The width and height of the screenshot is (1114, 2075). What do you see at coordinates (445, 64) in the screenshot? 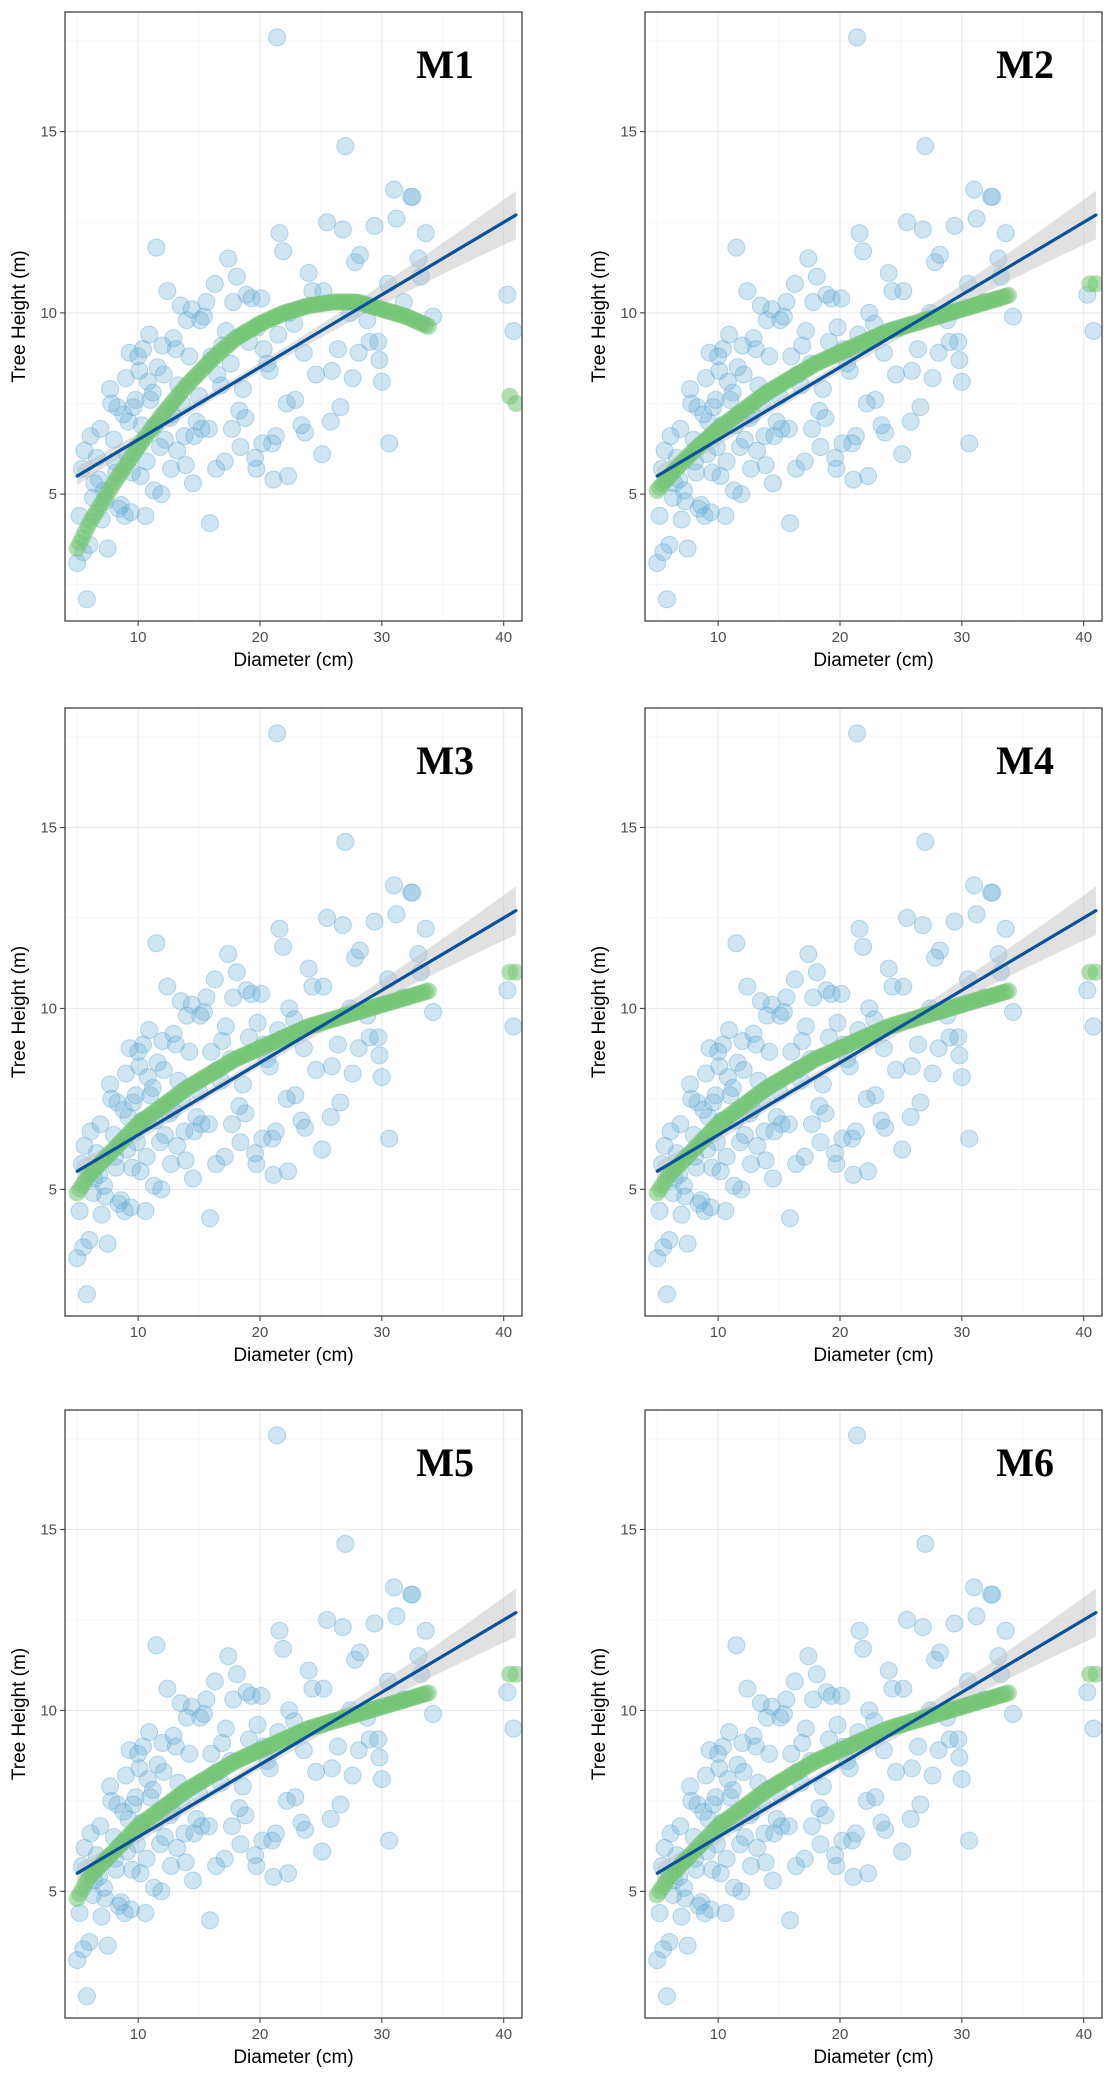
I see `panel-title: M1` at bounding box center [445, 64].